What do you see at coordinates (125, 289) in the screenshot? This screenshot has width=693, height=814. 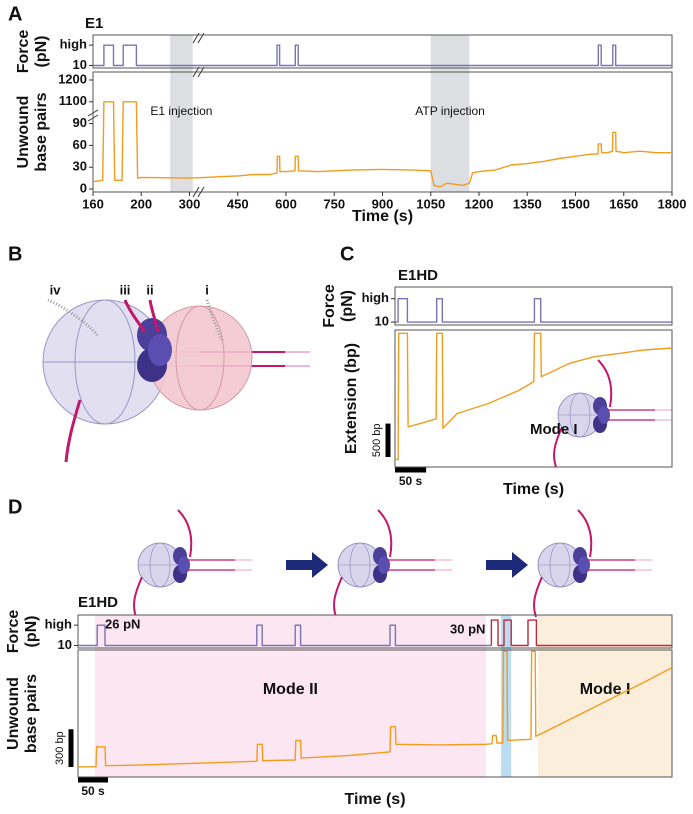 I see `diagram-label: iii` at bounding box center [125, 289].